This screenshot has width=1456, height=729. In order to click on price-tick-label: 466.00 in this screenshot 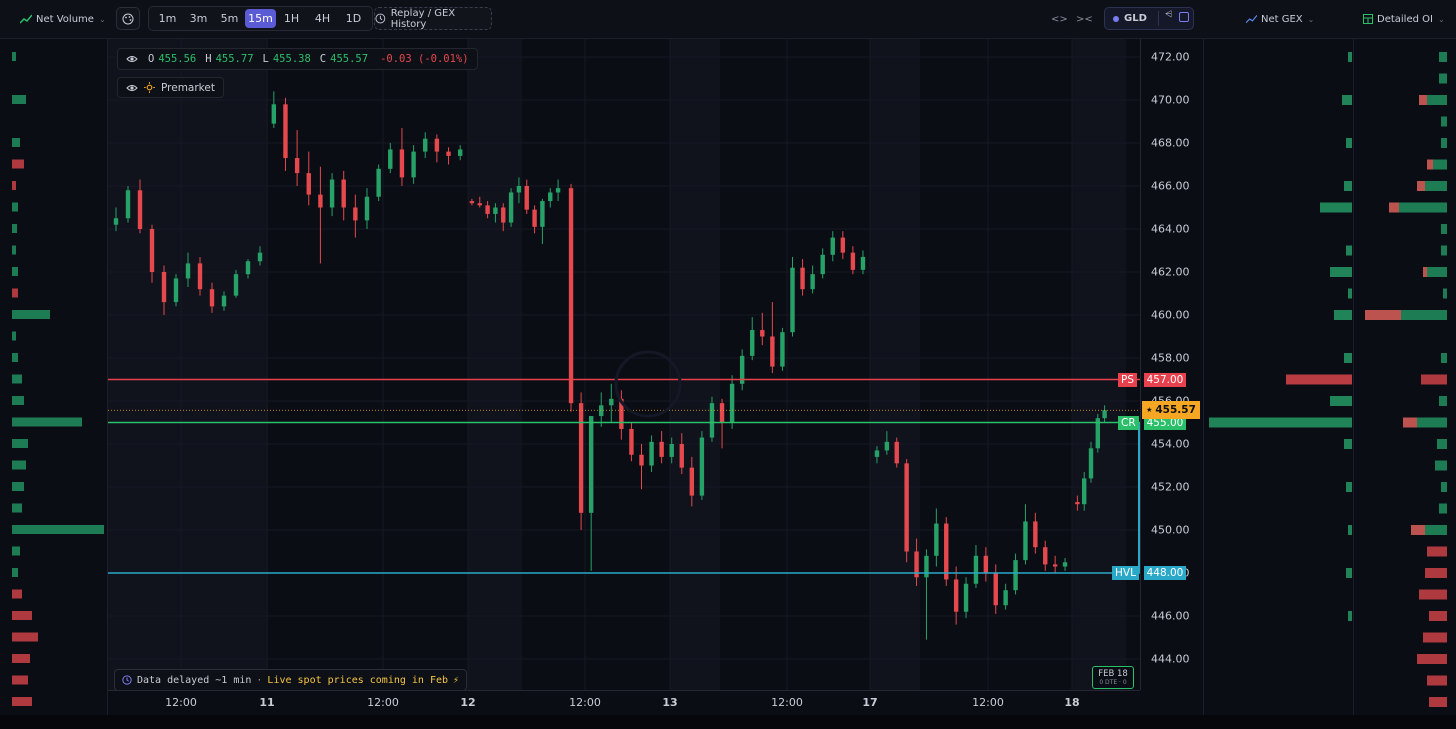, I will do `click(1170, 186)`.